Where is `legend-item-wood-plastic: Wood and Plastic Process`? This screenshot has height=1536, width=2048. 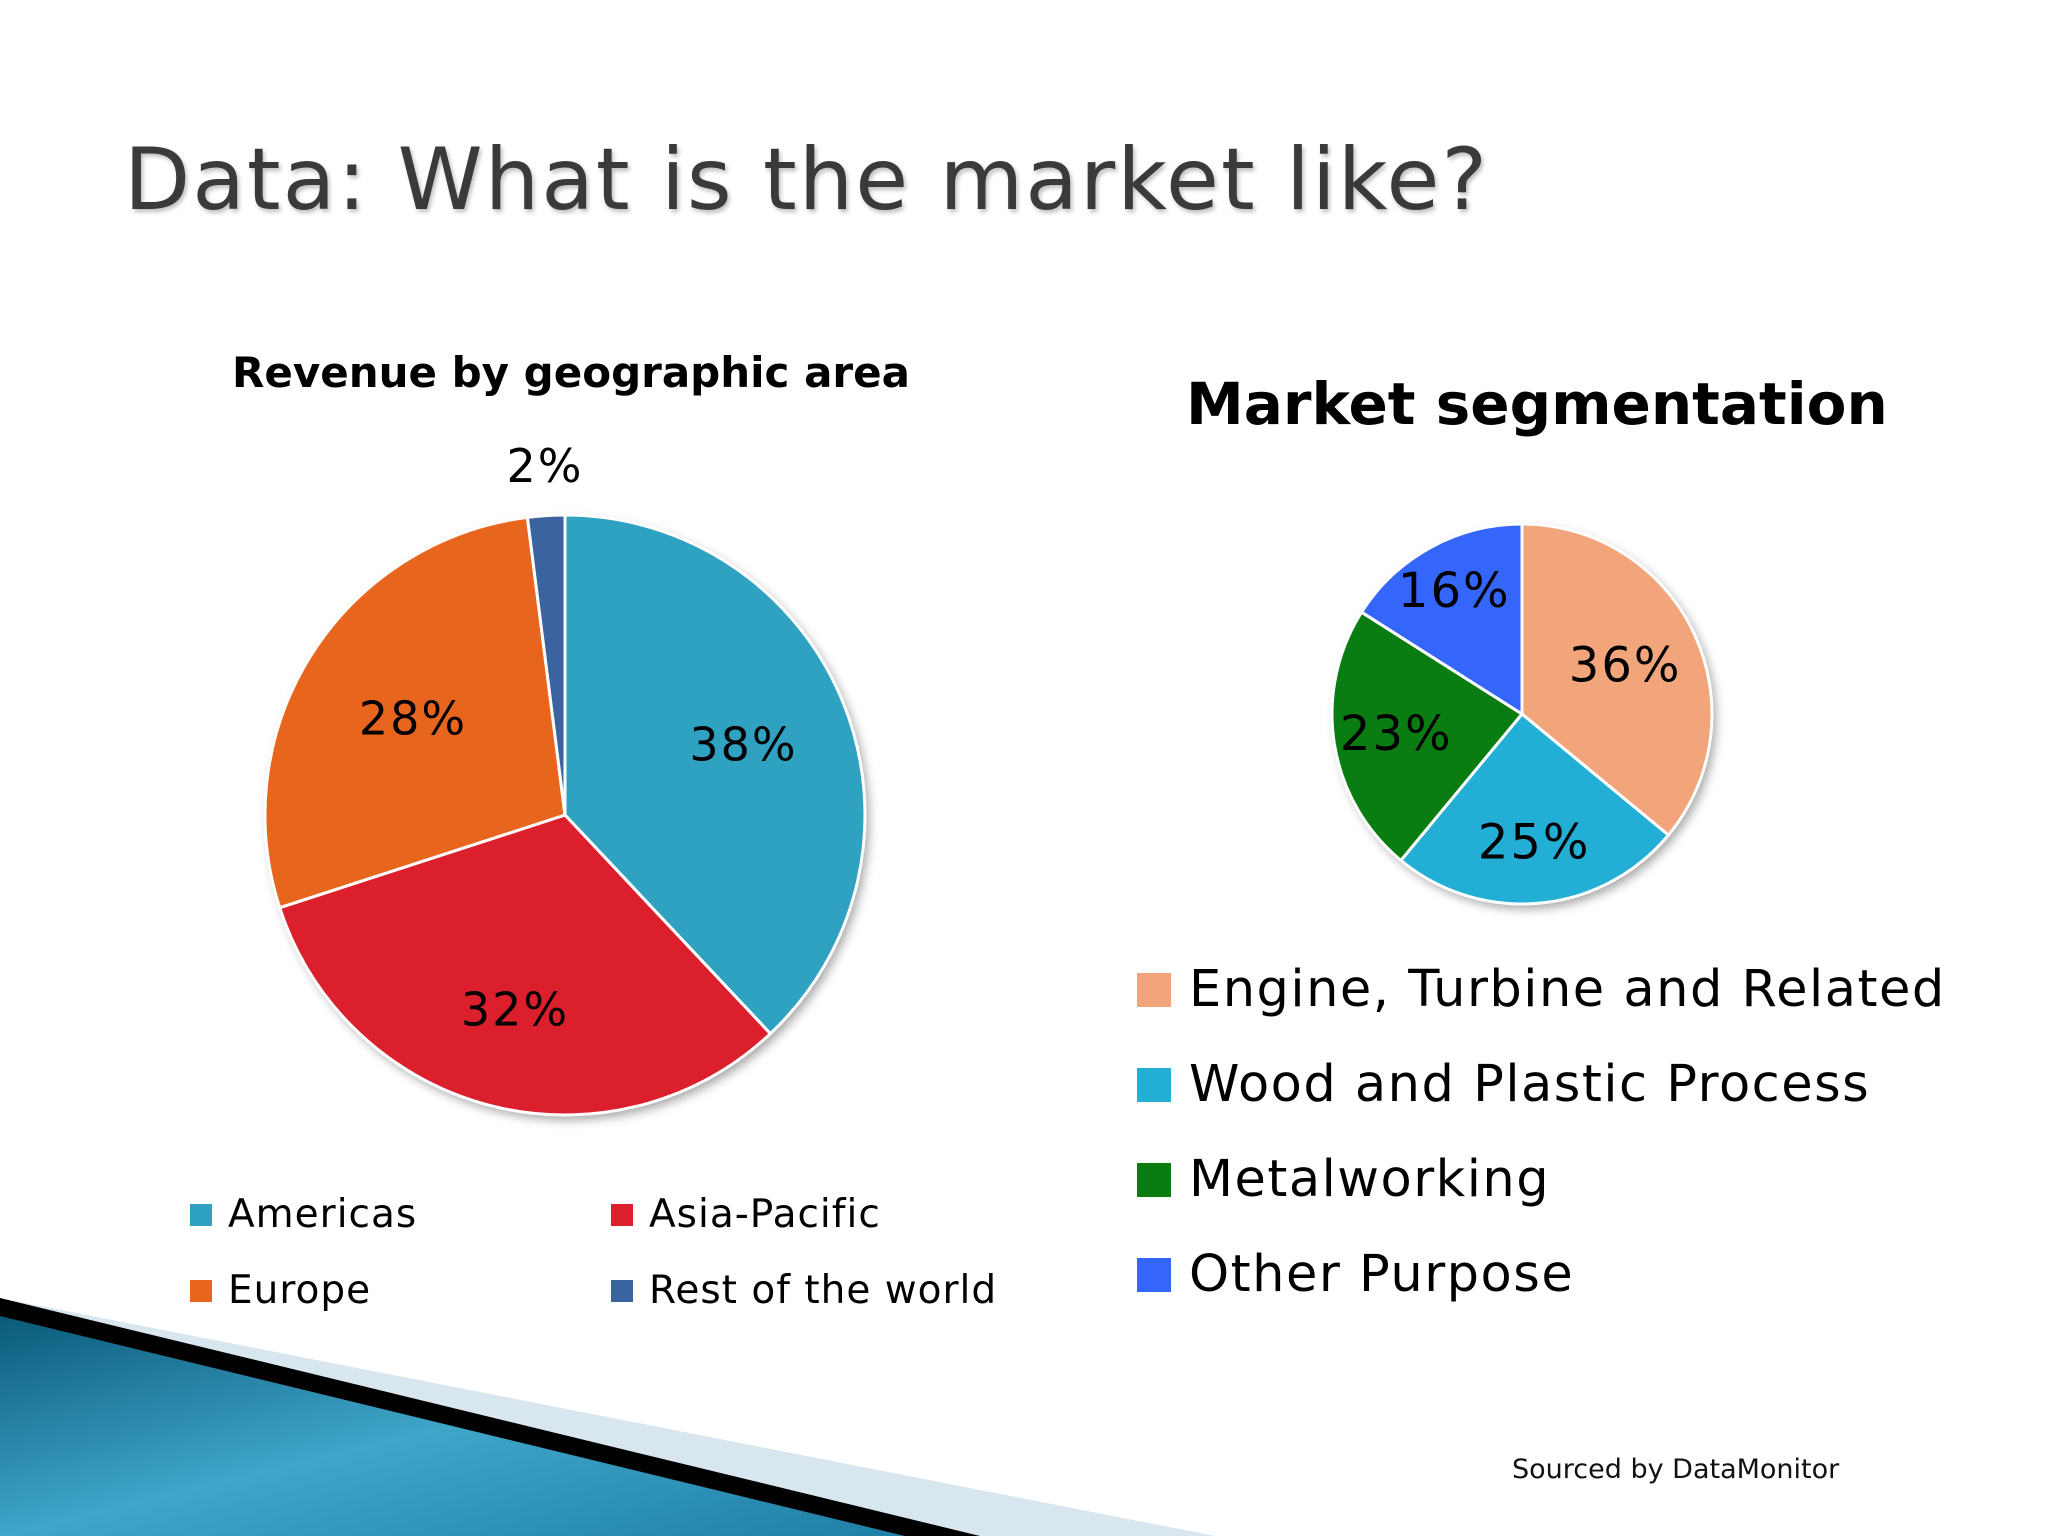 legend-item-wood-plastic: Wood and Plastic Process is located at coordinates (1503, 1084).